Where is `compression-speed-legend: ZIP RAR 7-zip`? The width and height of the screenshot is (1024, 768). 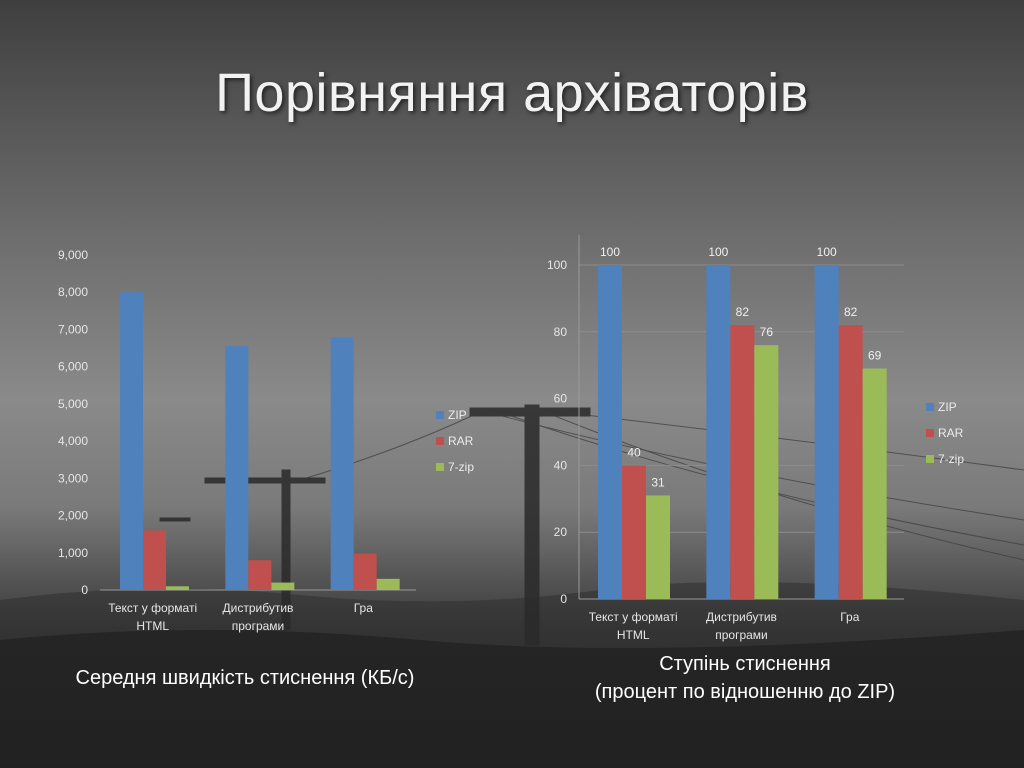 compression-speed-legend: ZIP RAR 7-zip is located at coordinates (455, 441).